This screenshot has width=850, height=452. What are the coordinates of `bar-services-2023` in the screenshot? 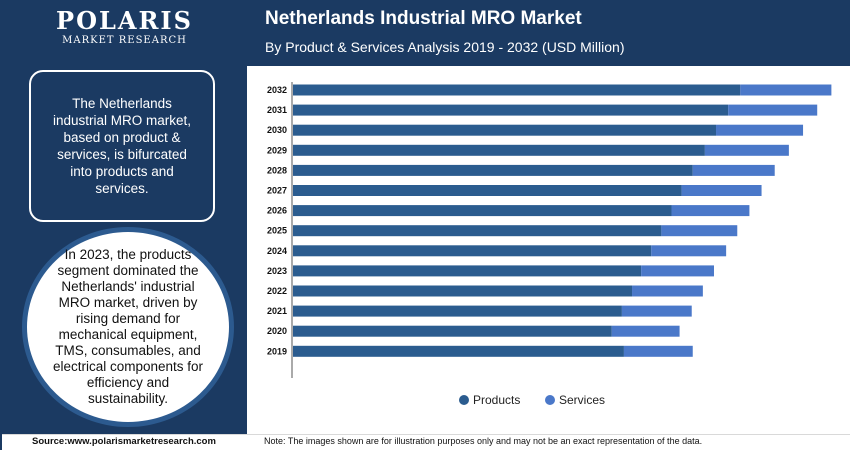 It's located at (677, 271).